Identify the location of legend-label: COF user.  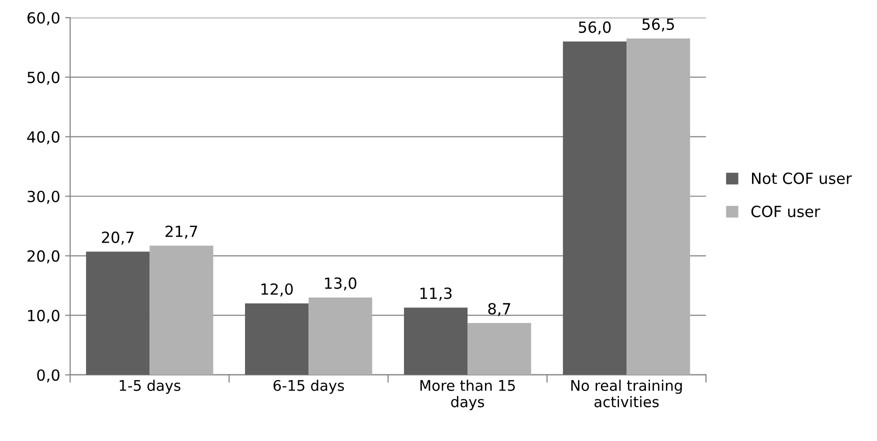
(785, 212).